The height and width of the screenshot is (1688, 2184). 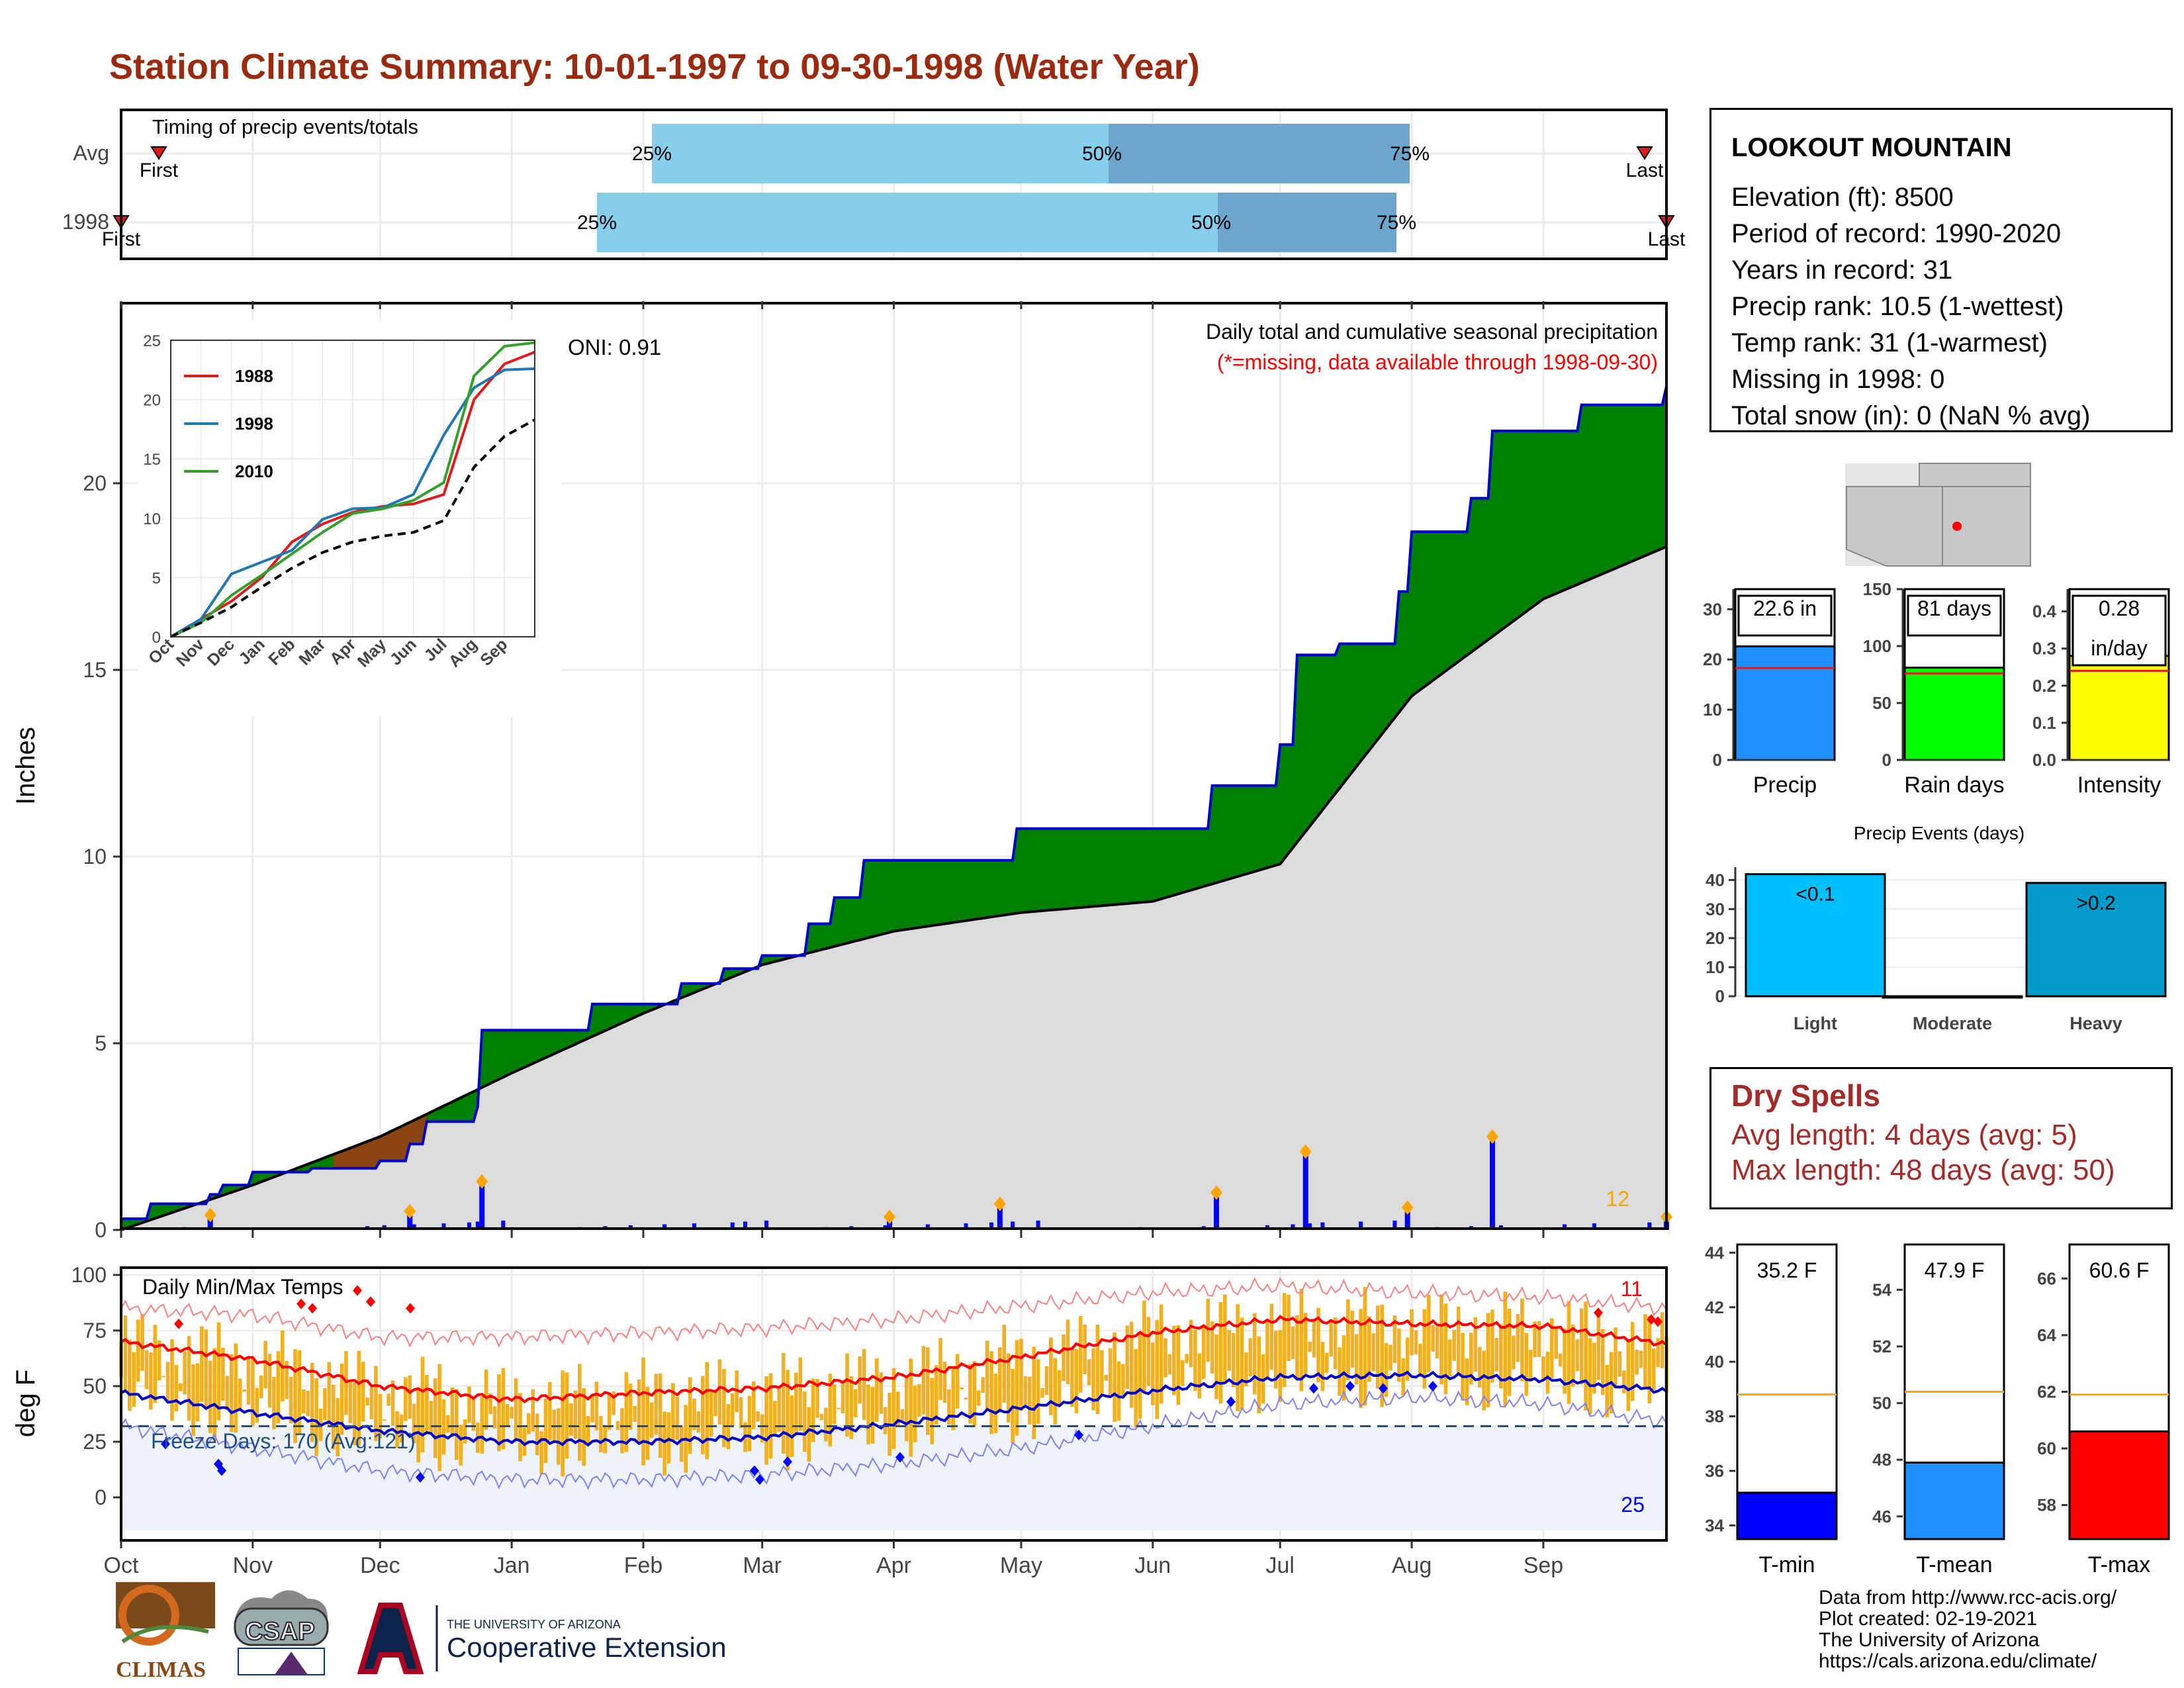 I want to click on timing-p25-label: 25%, so click(x=597, y=223).